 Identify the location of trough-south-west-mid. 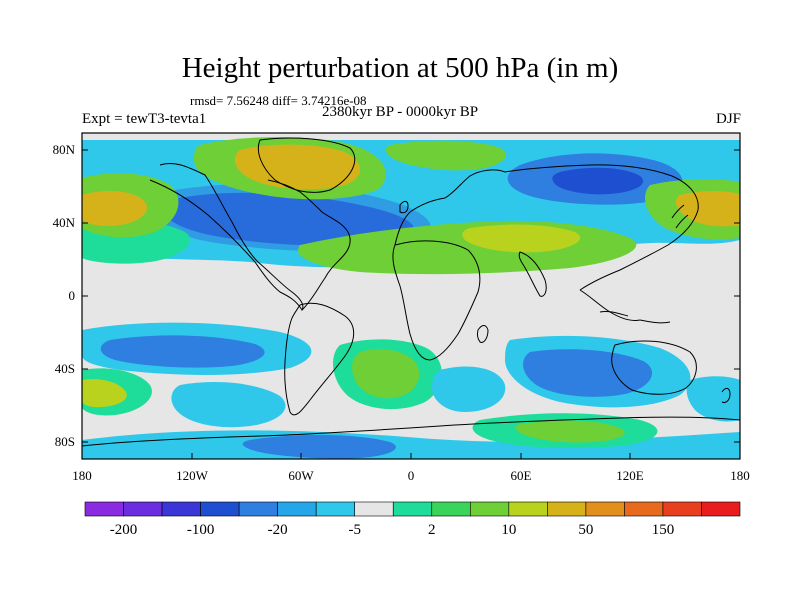
(228, 405).